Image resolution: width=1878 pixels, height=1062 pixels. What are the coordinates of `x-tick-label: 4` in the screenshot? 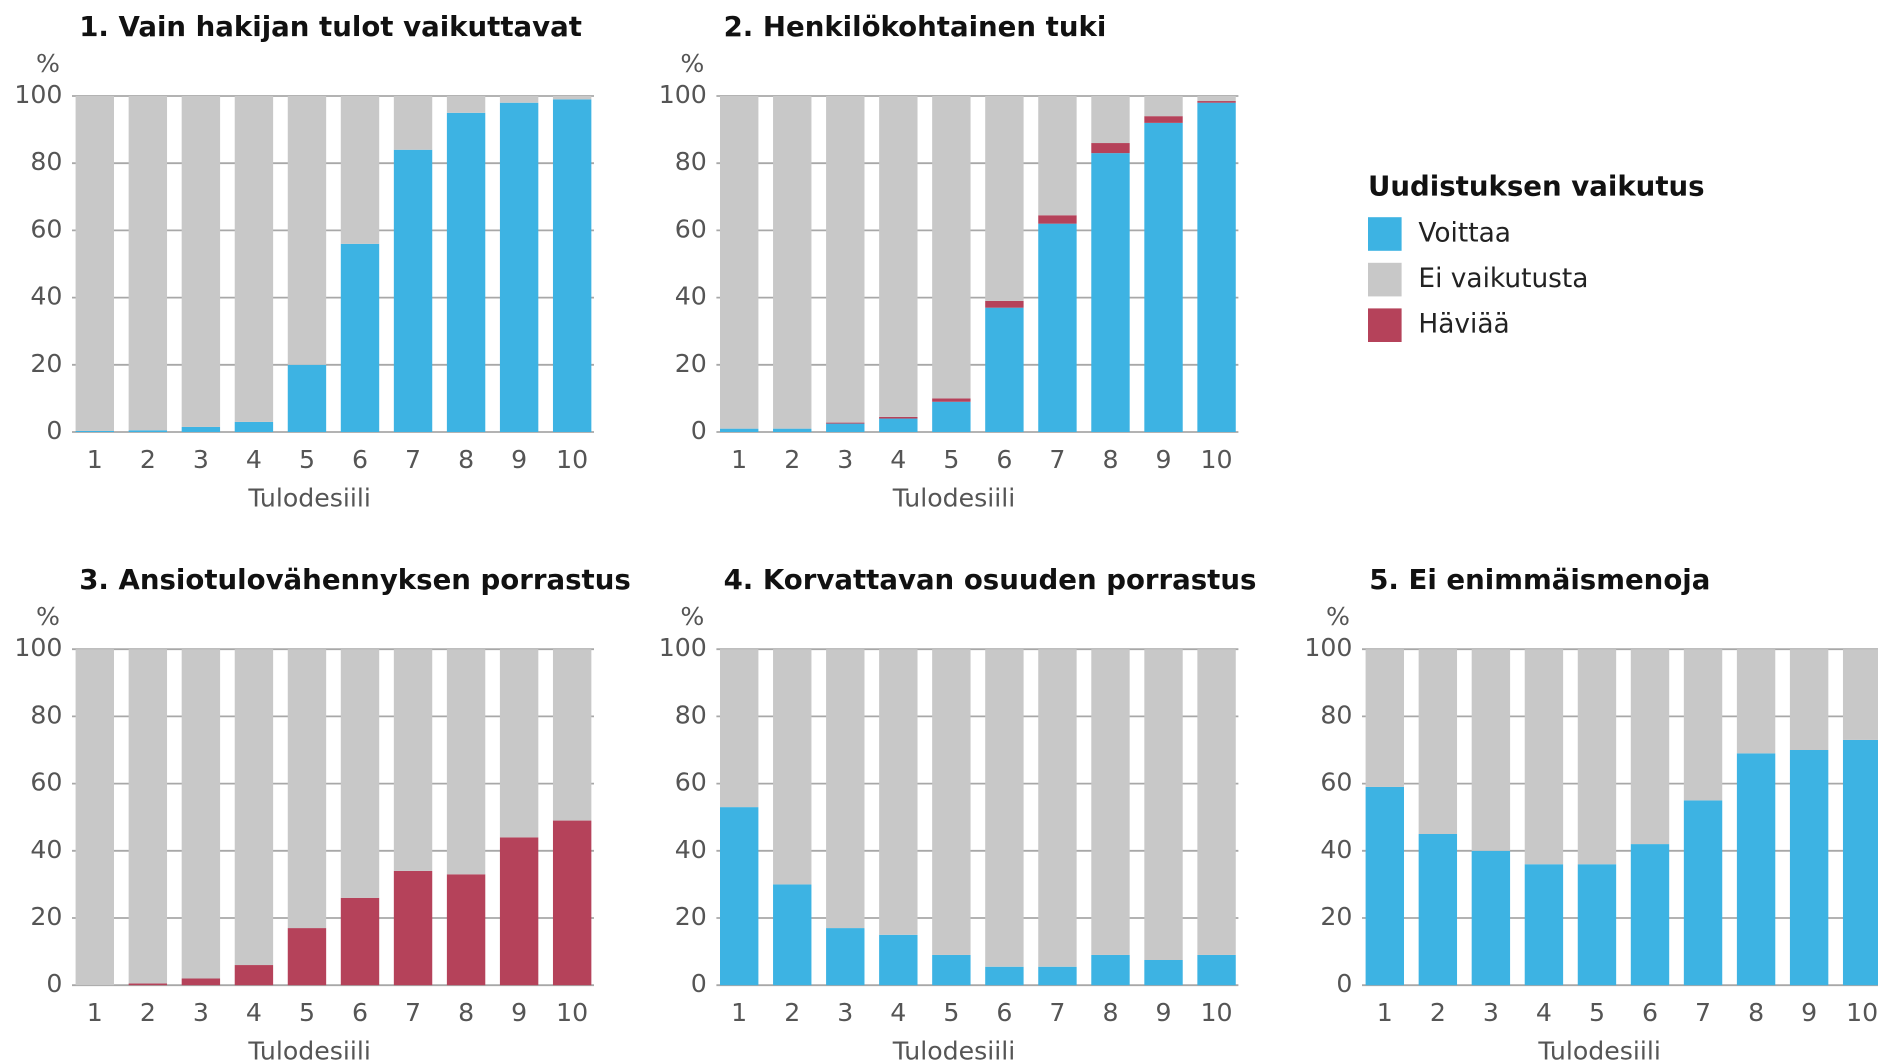 It's located at (254, 1012).